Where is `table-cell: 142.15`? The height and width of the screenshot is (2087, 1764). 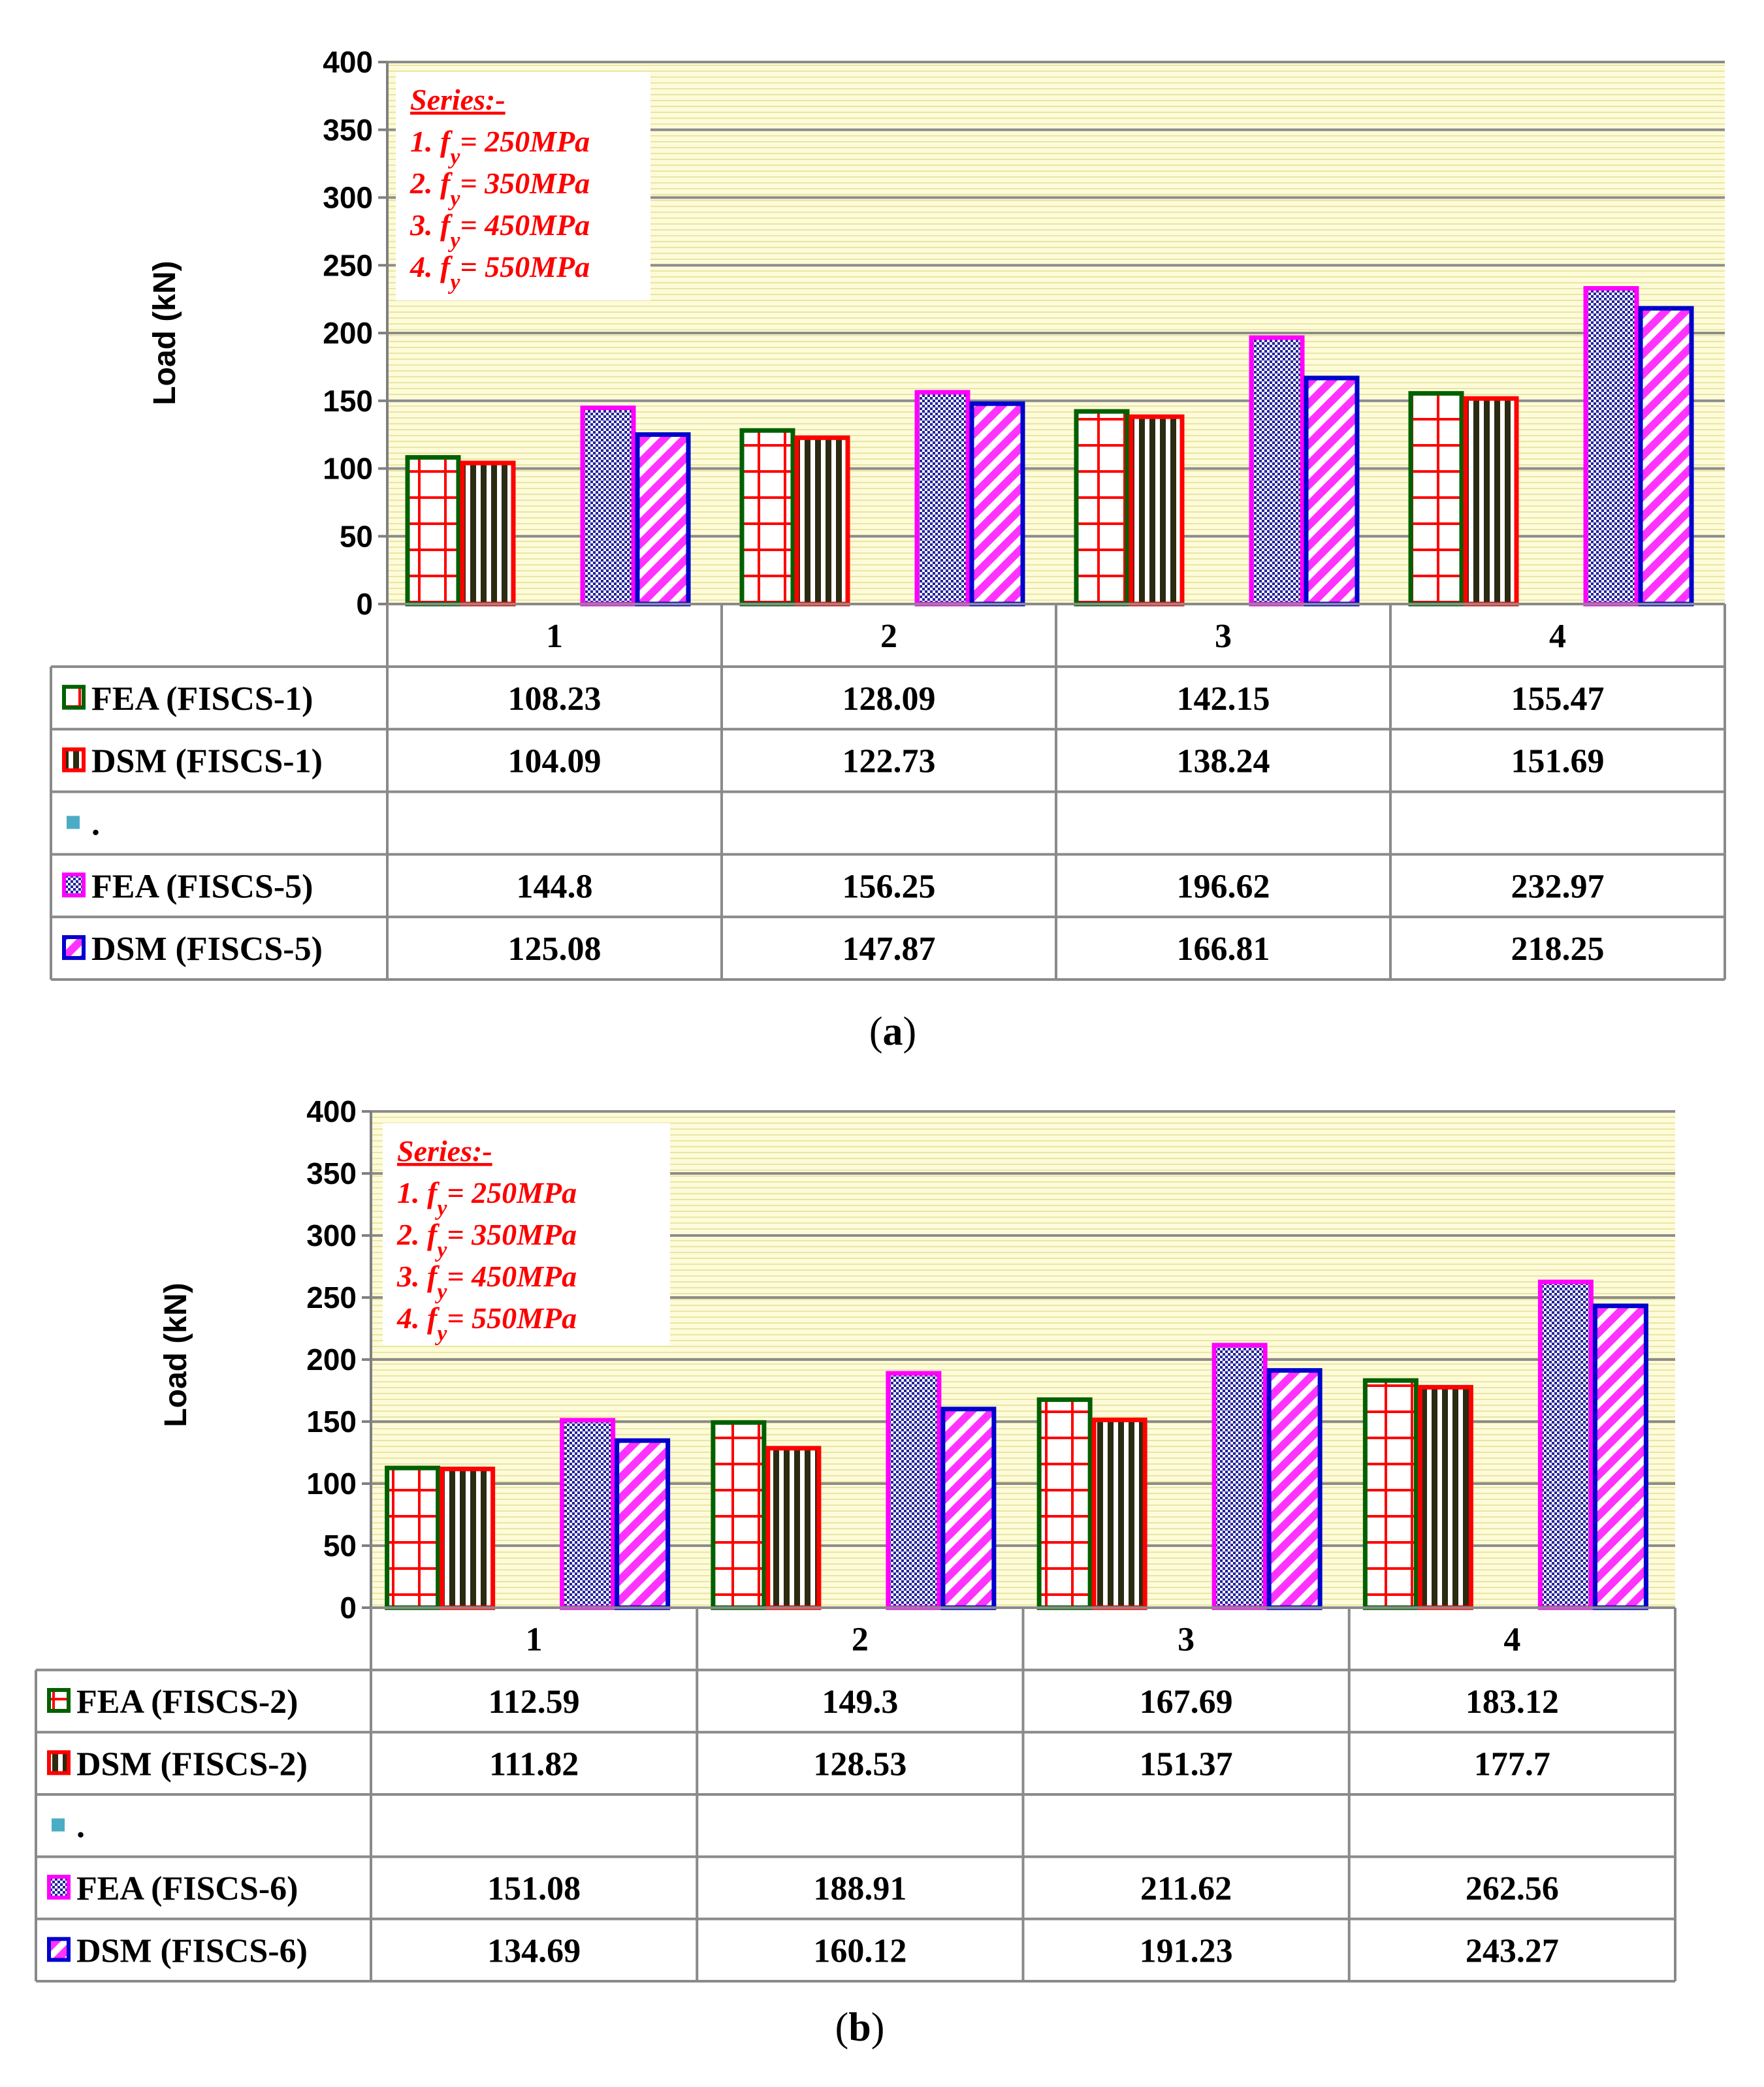 table-cell: 142.15 is located at coordinates (1223, 699).